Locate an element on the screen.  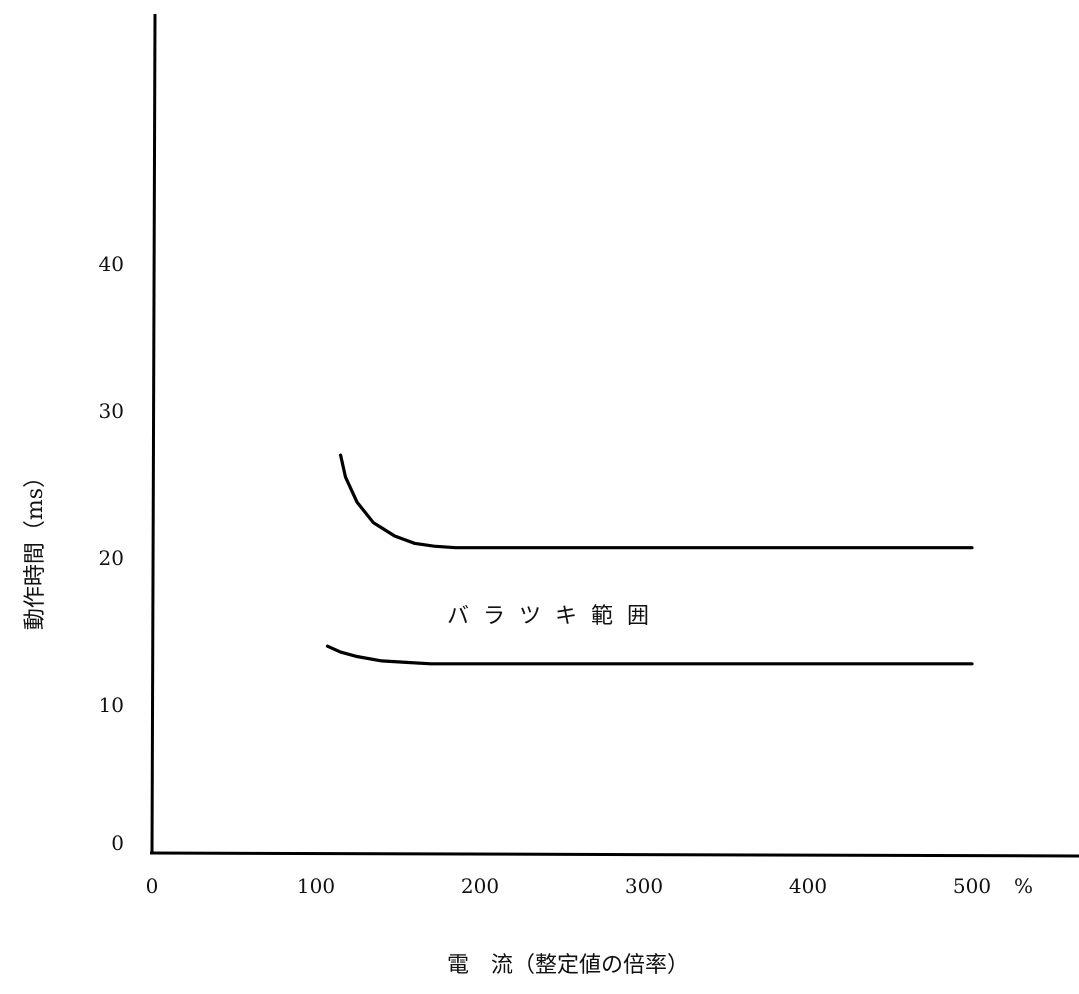
x-tick-label: 0 is located at coordinates (152, 886).